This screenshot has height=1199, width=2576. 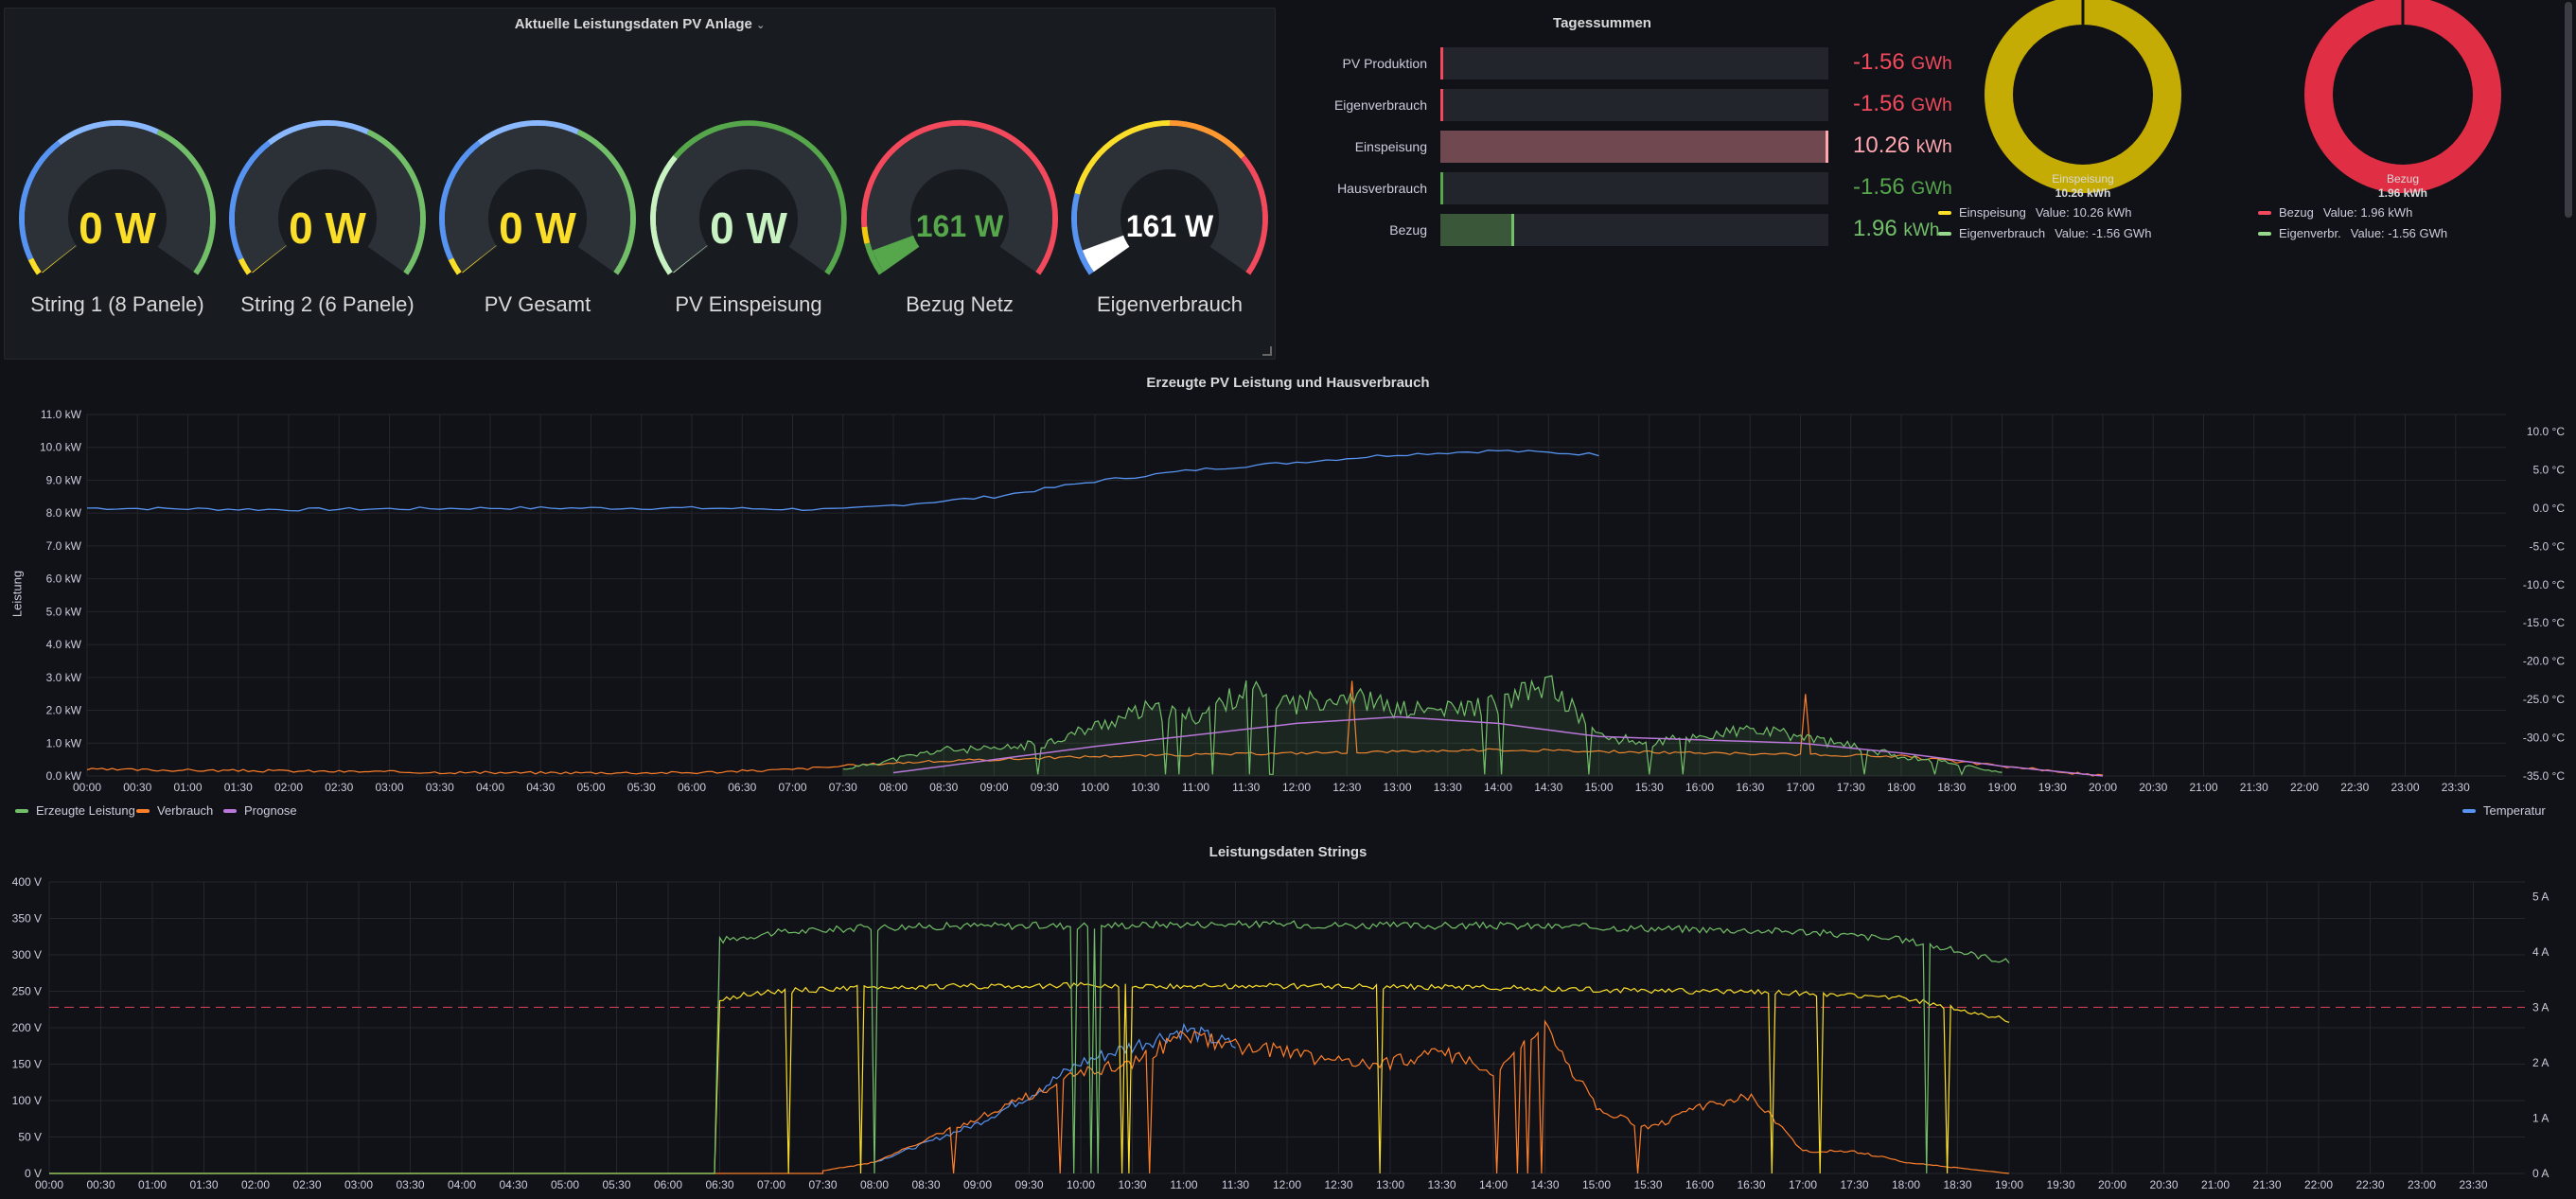 What do you see at coordinates (1441, 1185) in the screenshot?
I see `x-tick-label: 13:30` at bounding box center [1441, 1185].